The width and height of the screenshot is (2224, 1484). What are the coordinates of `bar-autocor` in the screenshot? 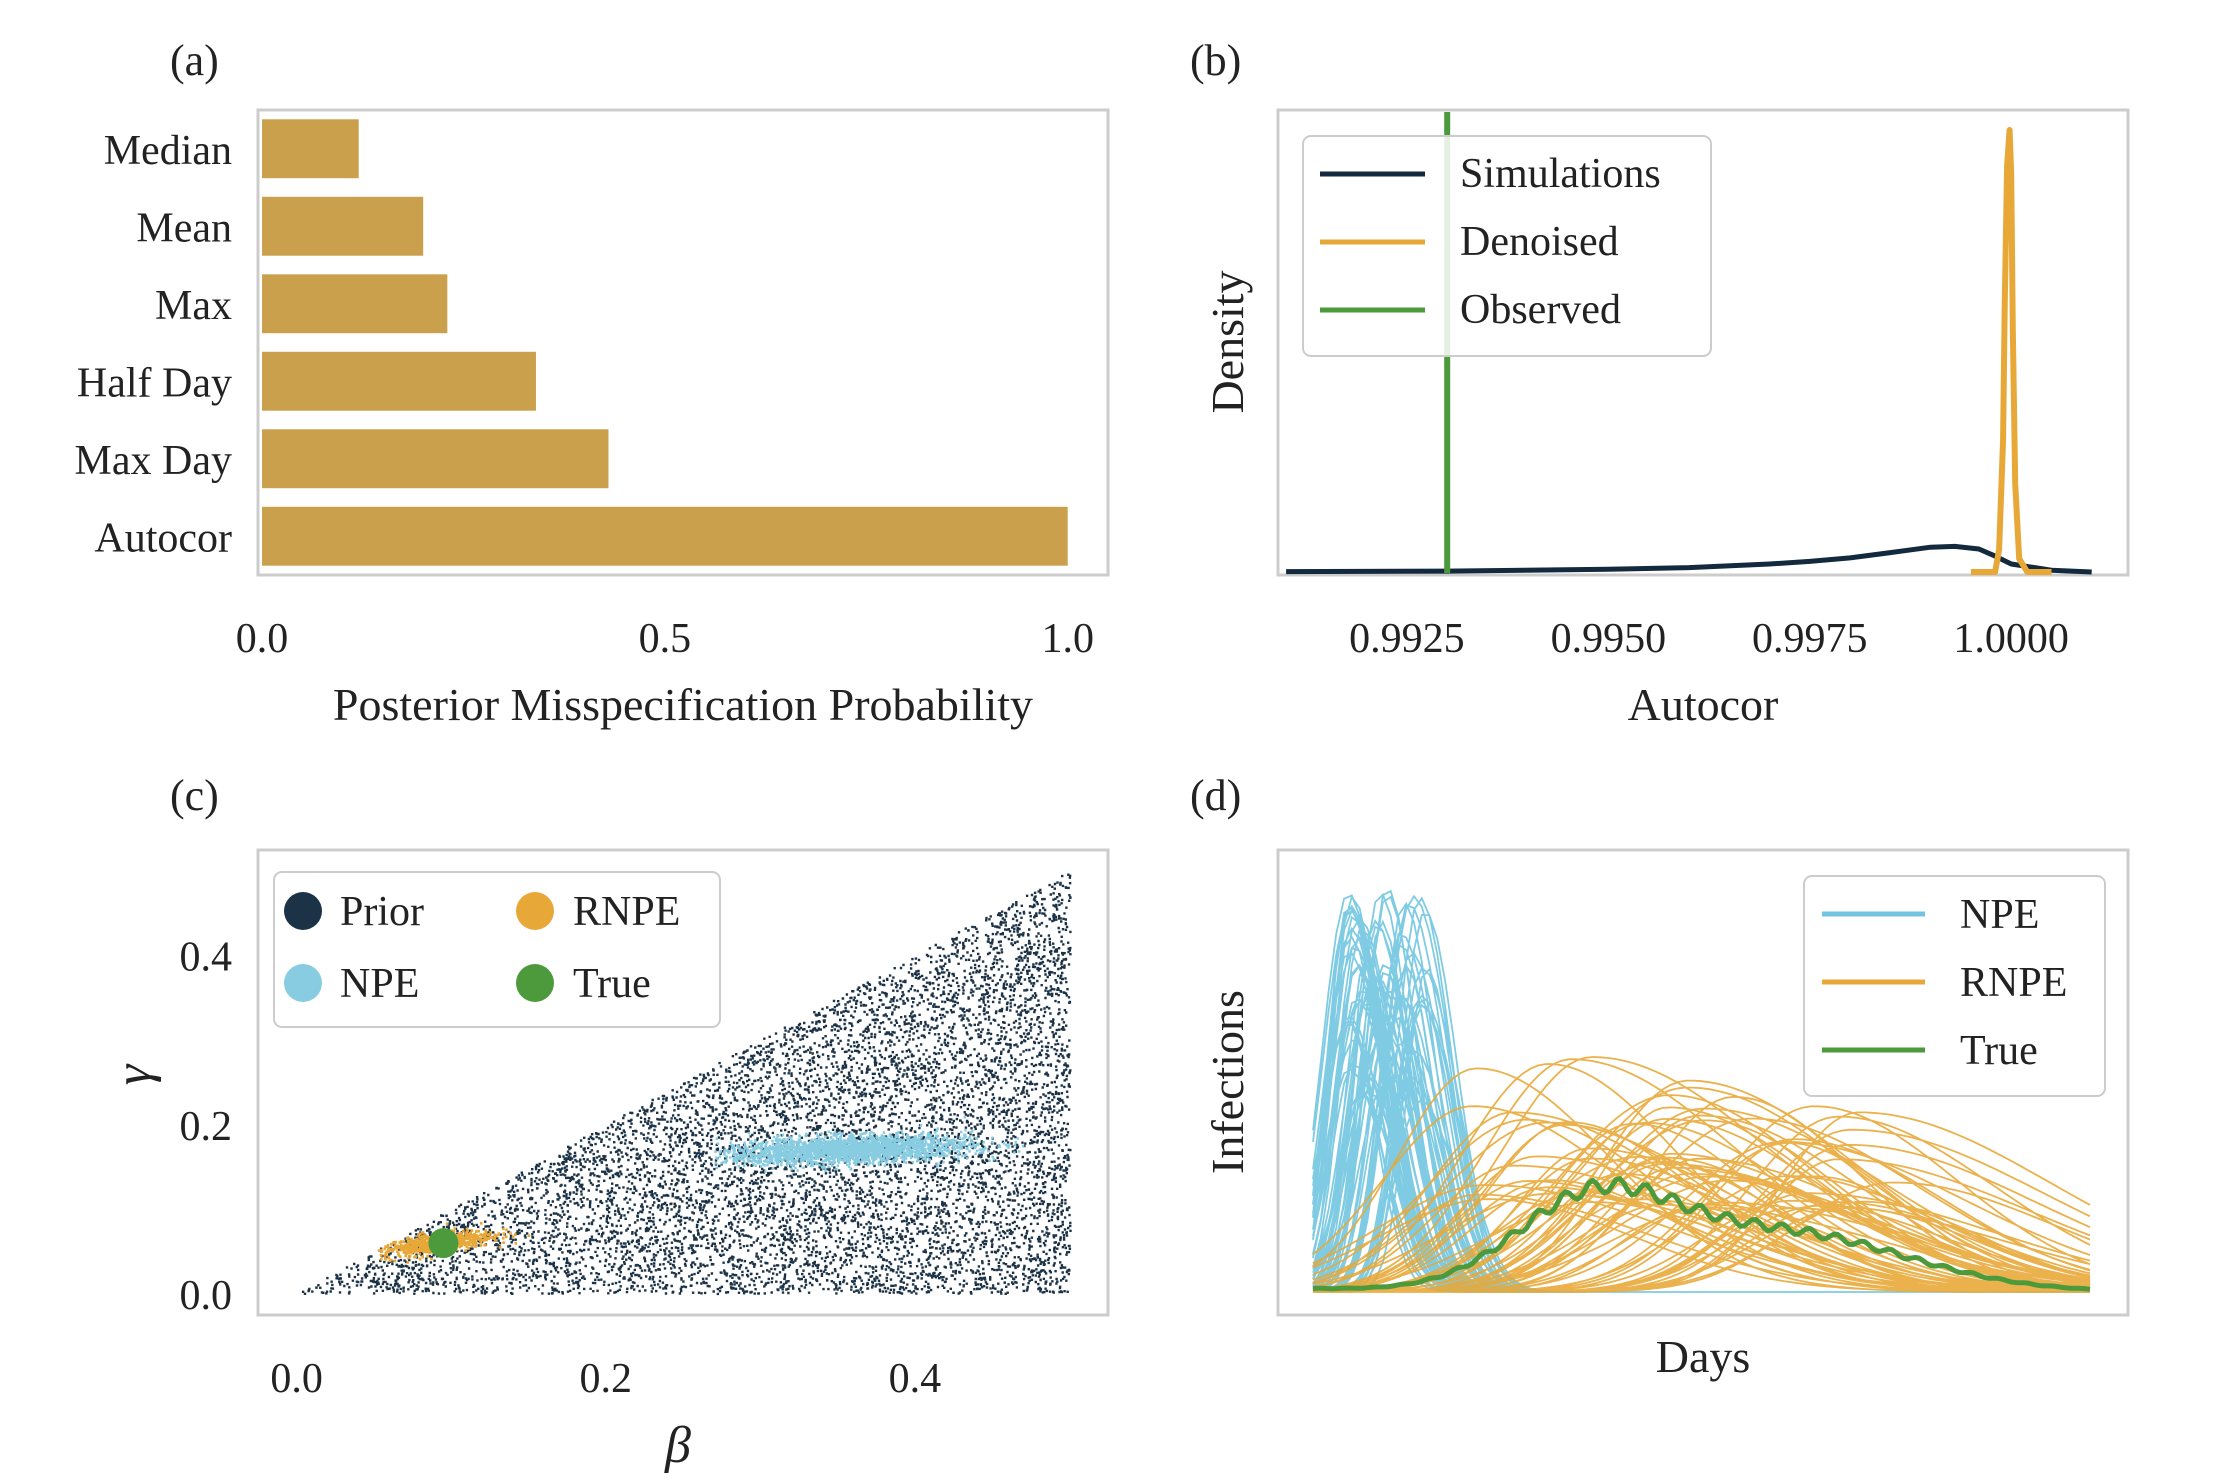 It's located at (665, 536).